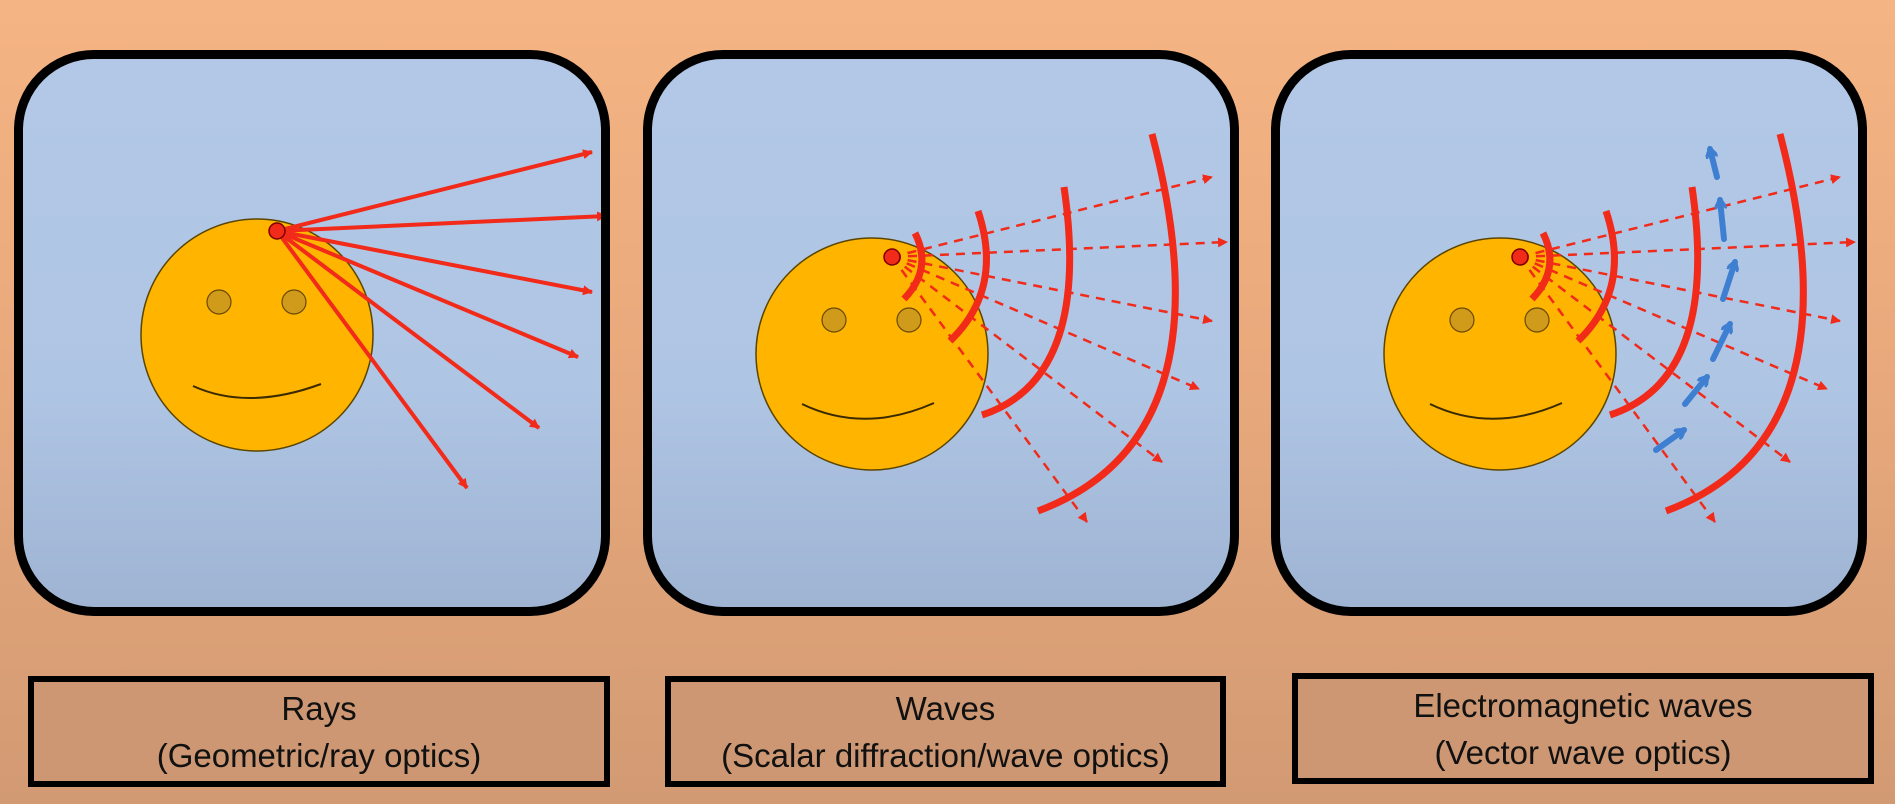 This screenshot has height=804, width=1895. I want to click on rays-illustration, so click(370, 319).